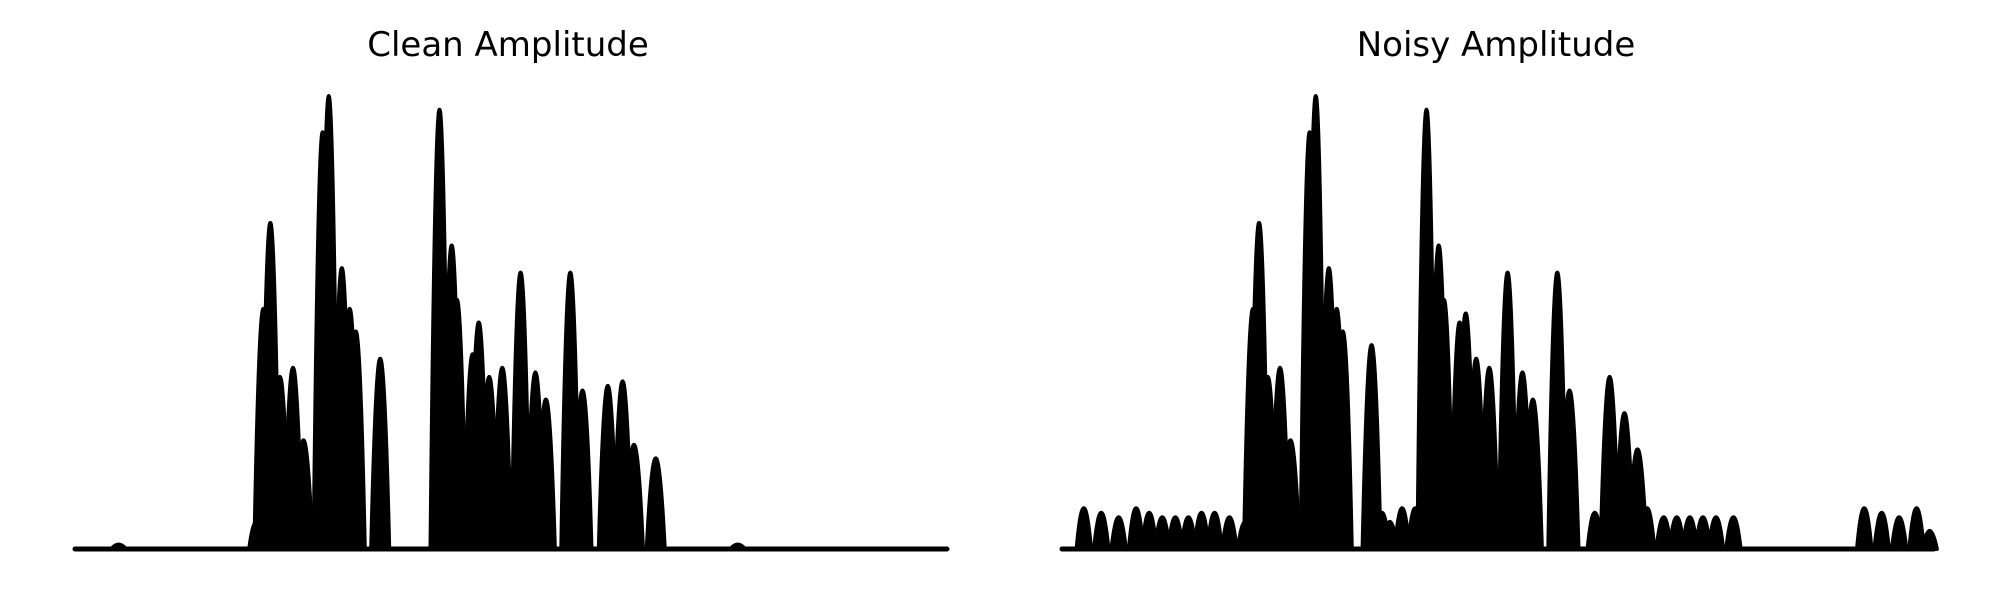  I want to click on noisy-amplitude-title: Noisy Amplitude, so click(1496, 45).